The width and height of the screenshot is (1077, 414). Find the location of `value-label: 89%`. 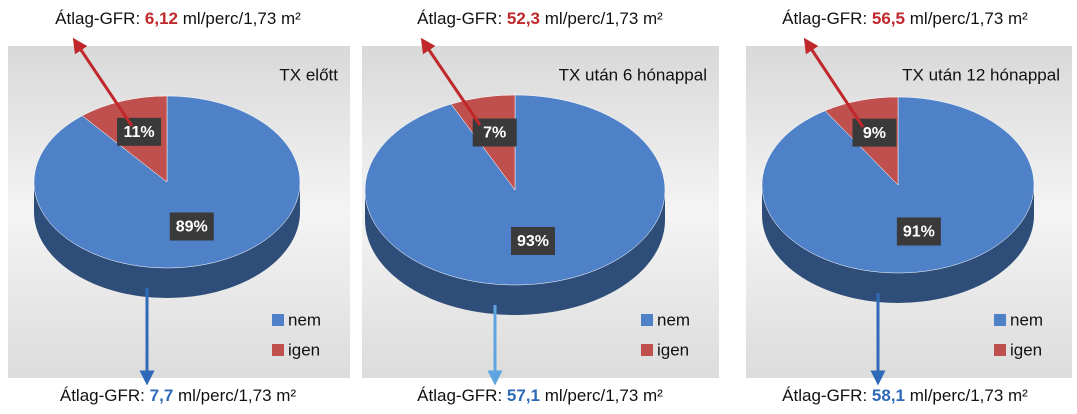

value-label: 89% is located at coordinates (192, 227).